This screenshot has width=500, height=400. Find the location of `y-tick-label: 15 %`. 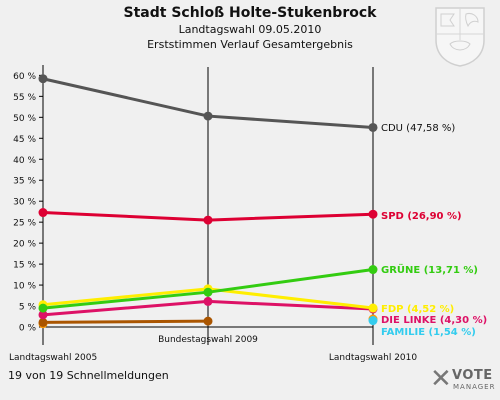

y-tick-label: 15 % is located at coordinates (24, 266).